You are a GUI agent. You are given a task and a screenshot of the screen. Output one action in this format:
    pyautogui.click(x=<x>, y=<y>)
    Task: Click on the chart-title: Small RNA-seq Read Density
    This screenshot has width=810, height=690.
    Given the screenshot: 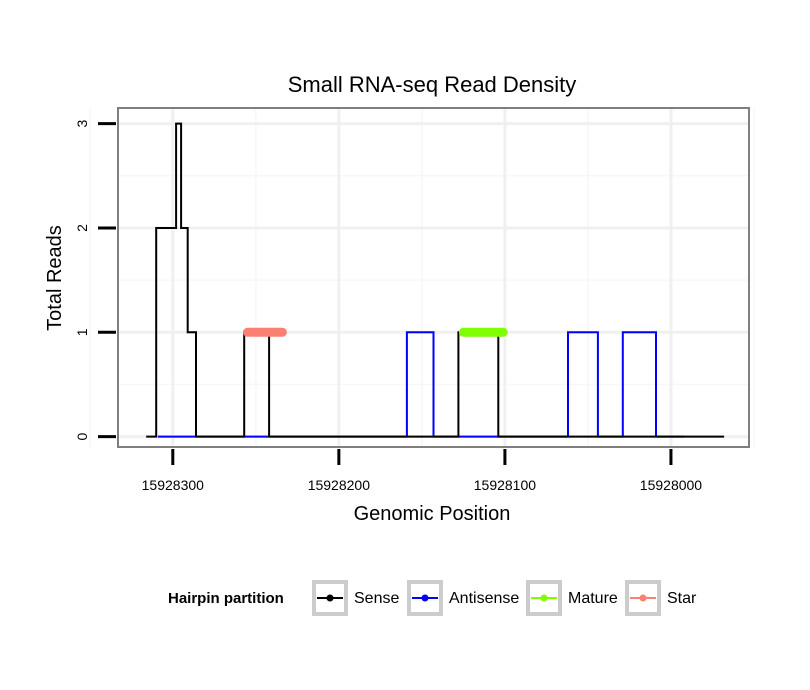 What is the action you would take?
    pyautogui.click(x=432, y=84)
    